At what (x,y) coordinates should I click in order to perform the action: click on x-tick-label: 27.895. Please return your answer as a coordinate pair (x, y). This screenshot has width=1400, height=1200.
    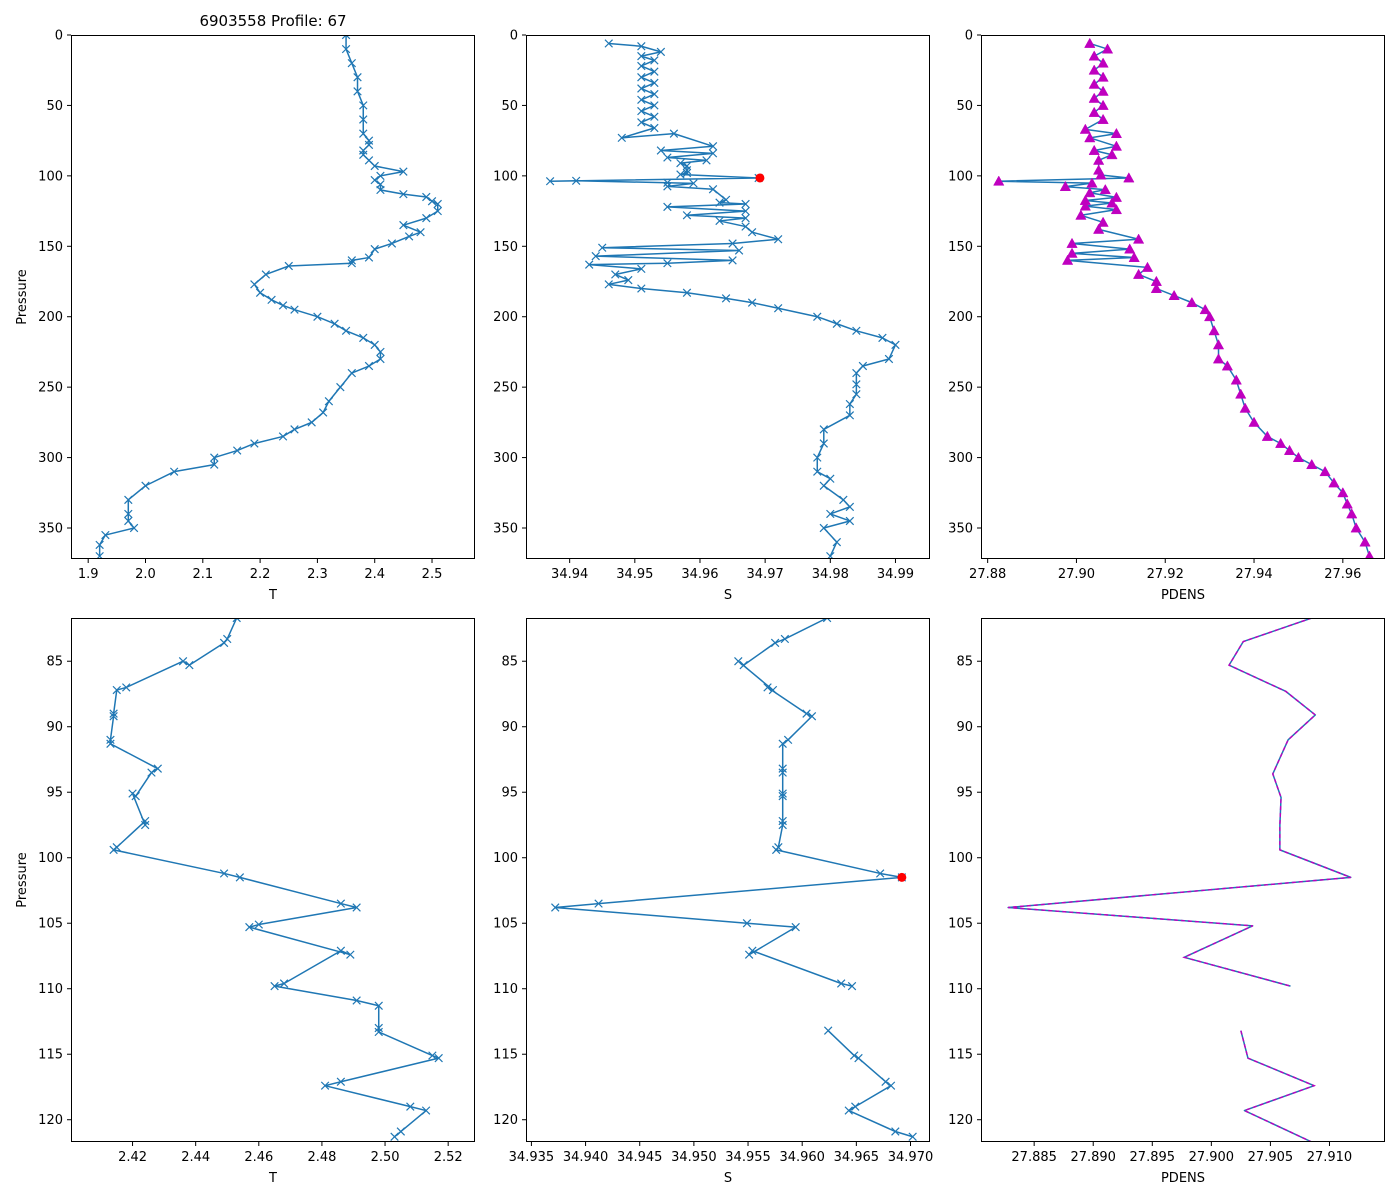
    Looking at the image, I should click on (1153, 1157).